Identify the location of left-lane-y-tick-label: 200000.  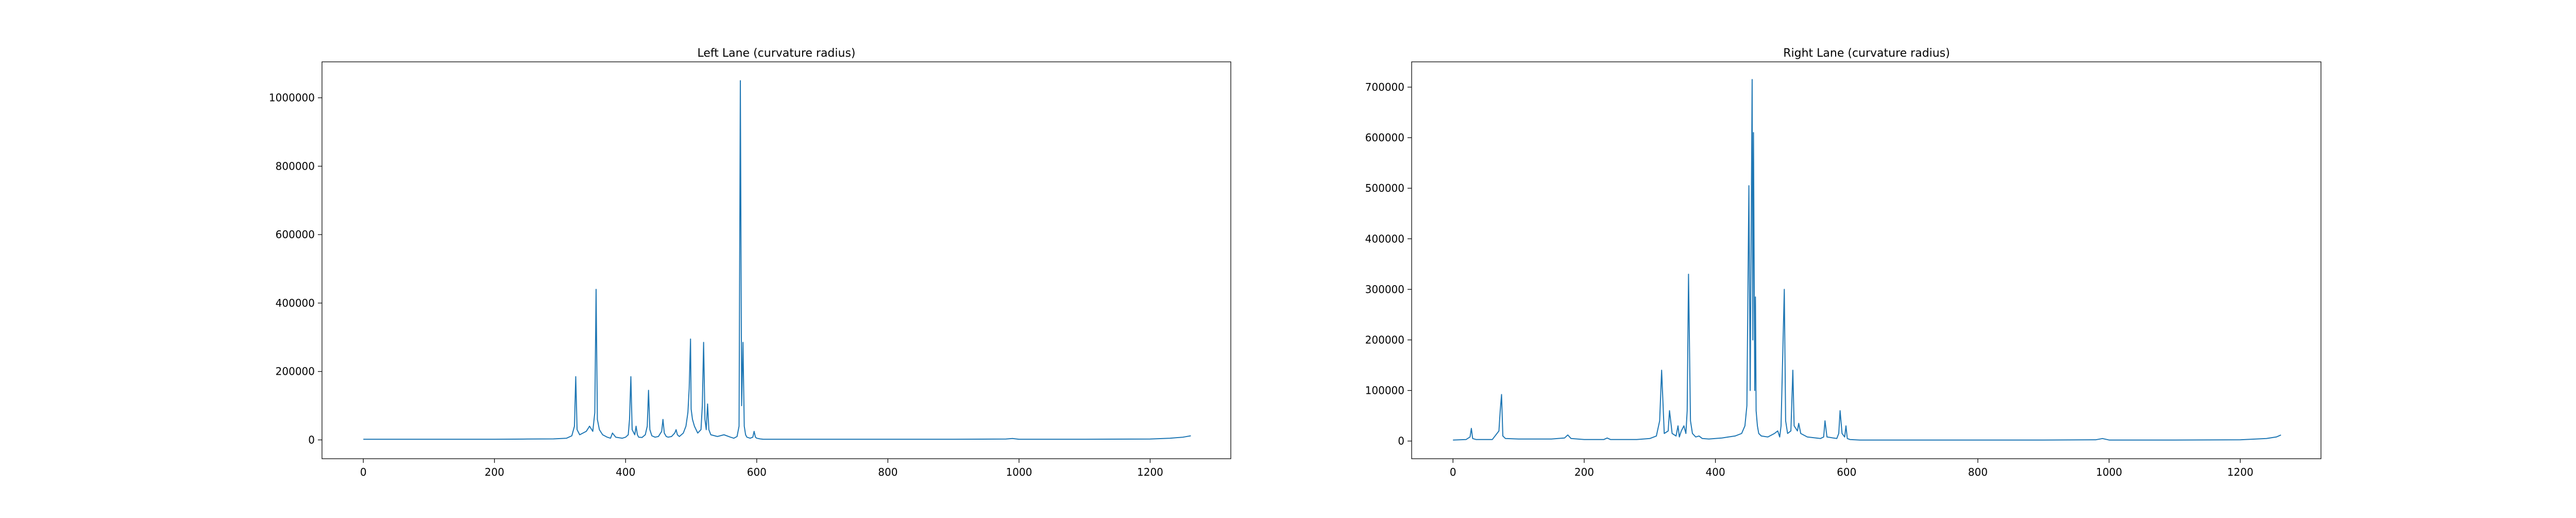
(295, 371).